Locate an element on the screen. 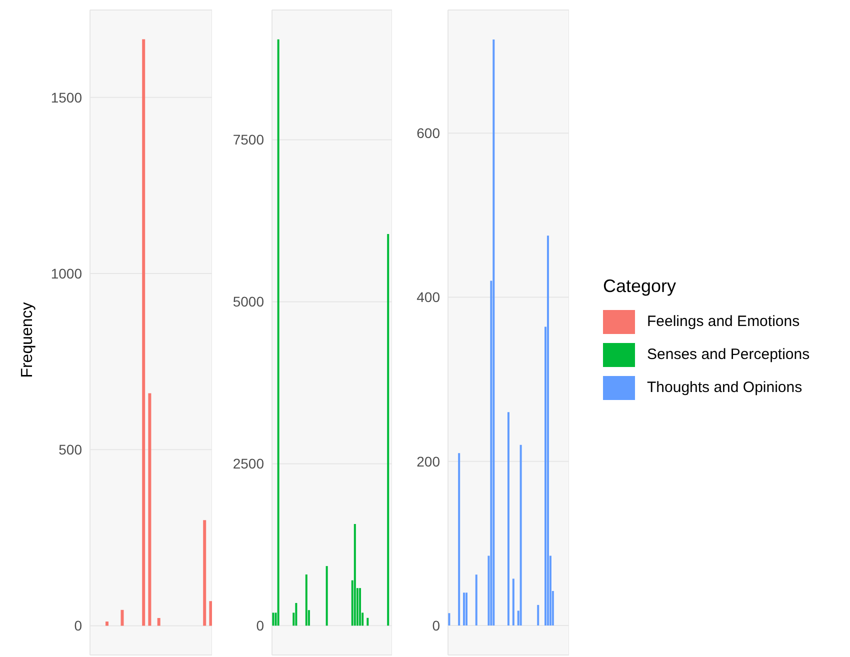 The height and width of the screenshot is (657, 850). y-tick-label: 7500 is located at coordinates (248, 140).